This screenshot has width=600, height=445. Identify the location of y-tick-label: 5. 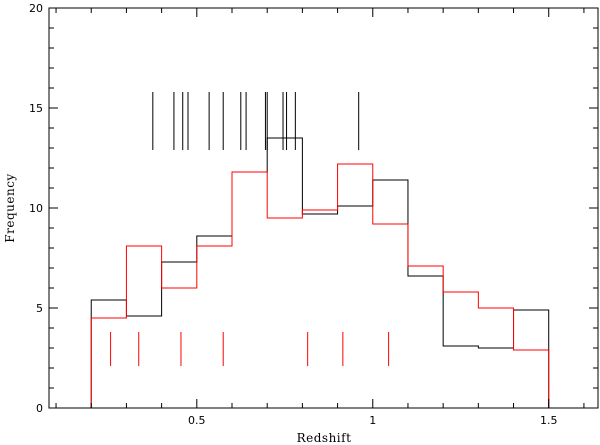
(39, 308).